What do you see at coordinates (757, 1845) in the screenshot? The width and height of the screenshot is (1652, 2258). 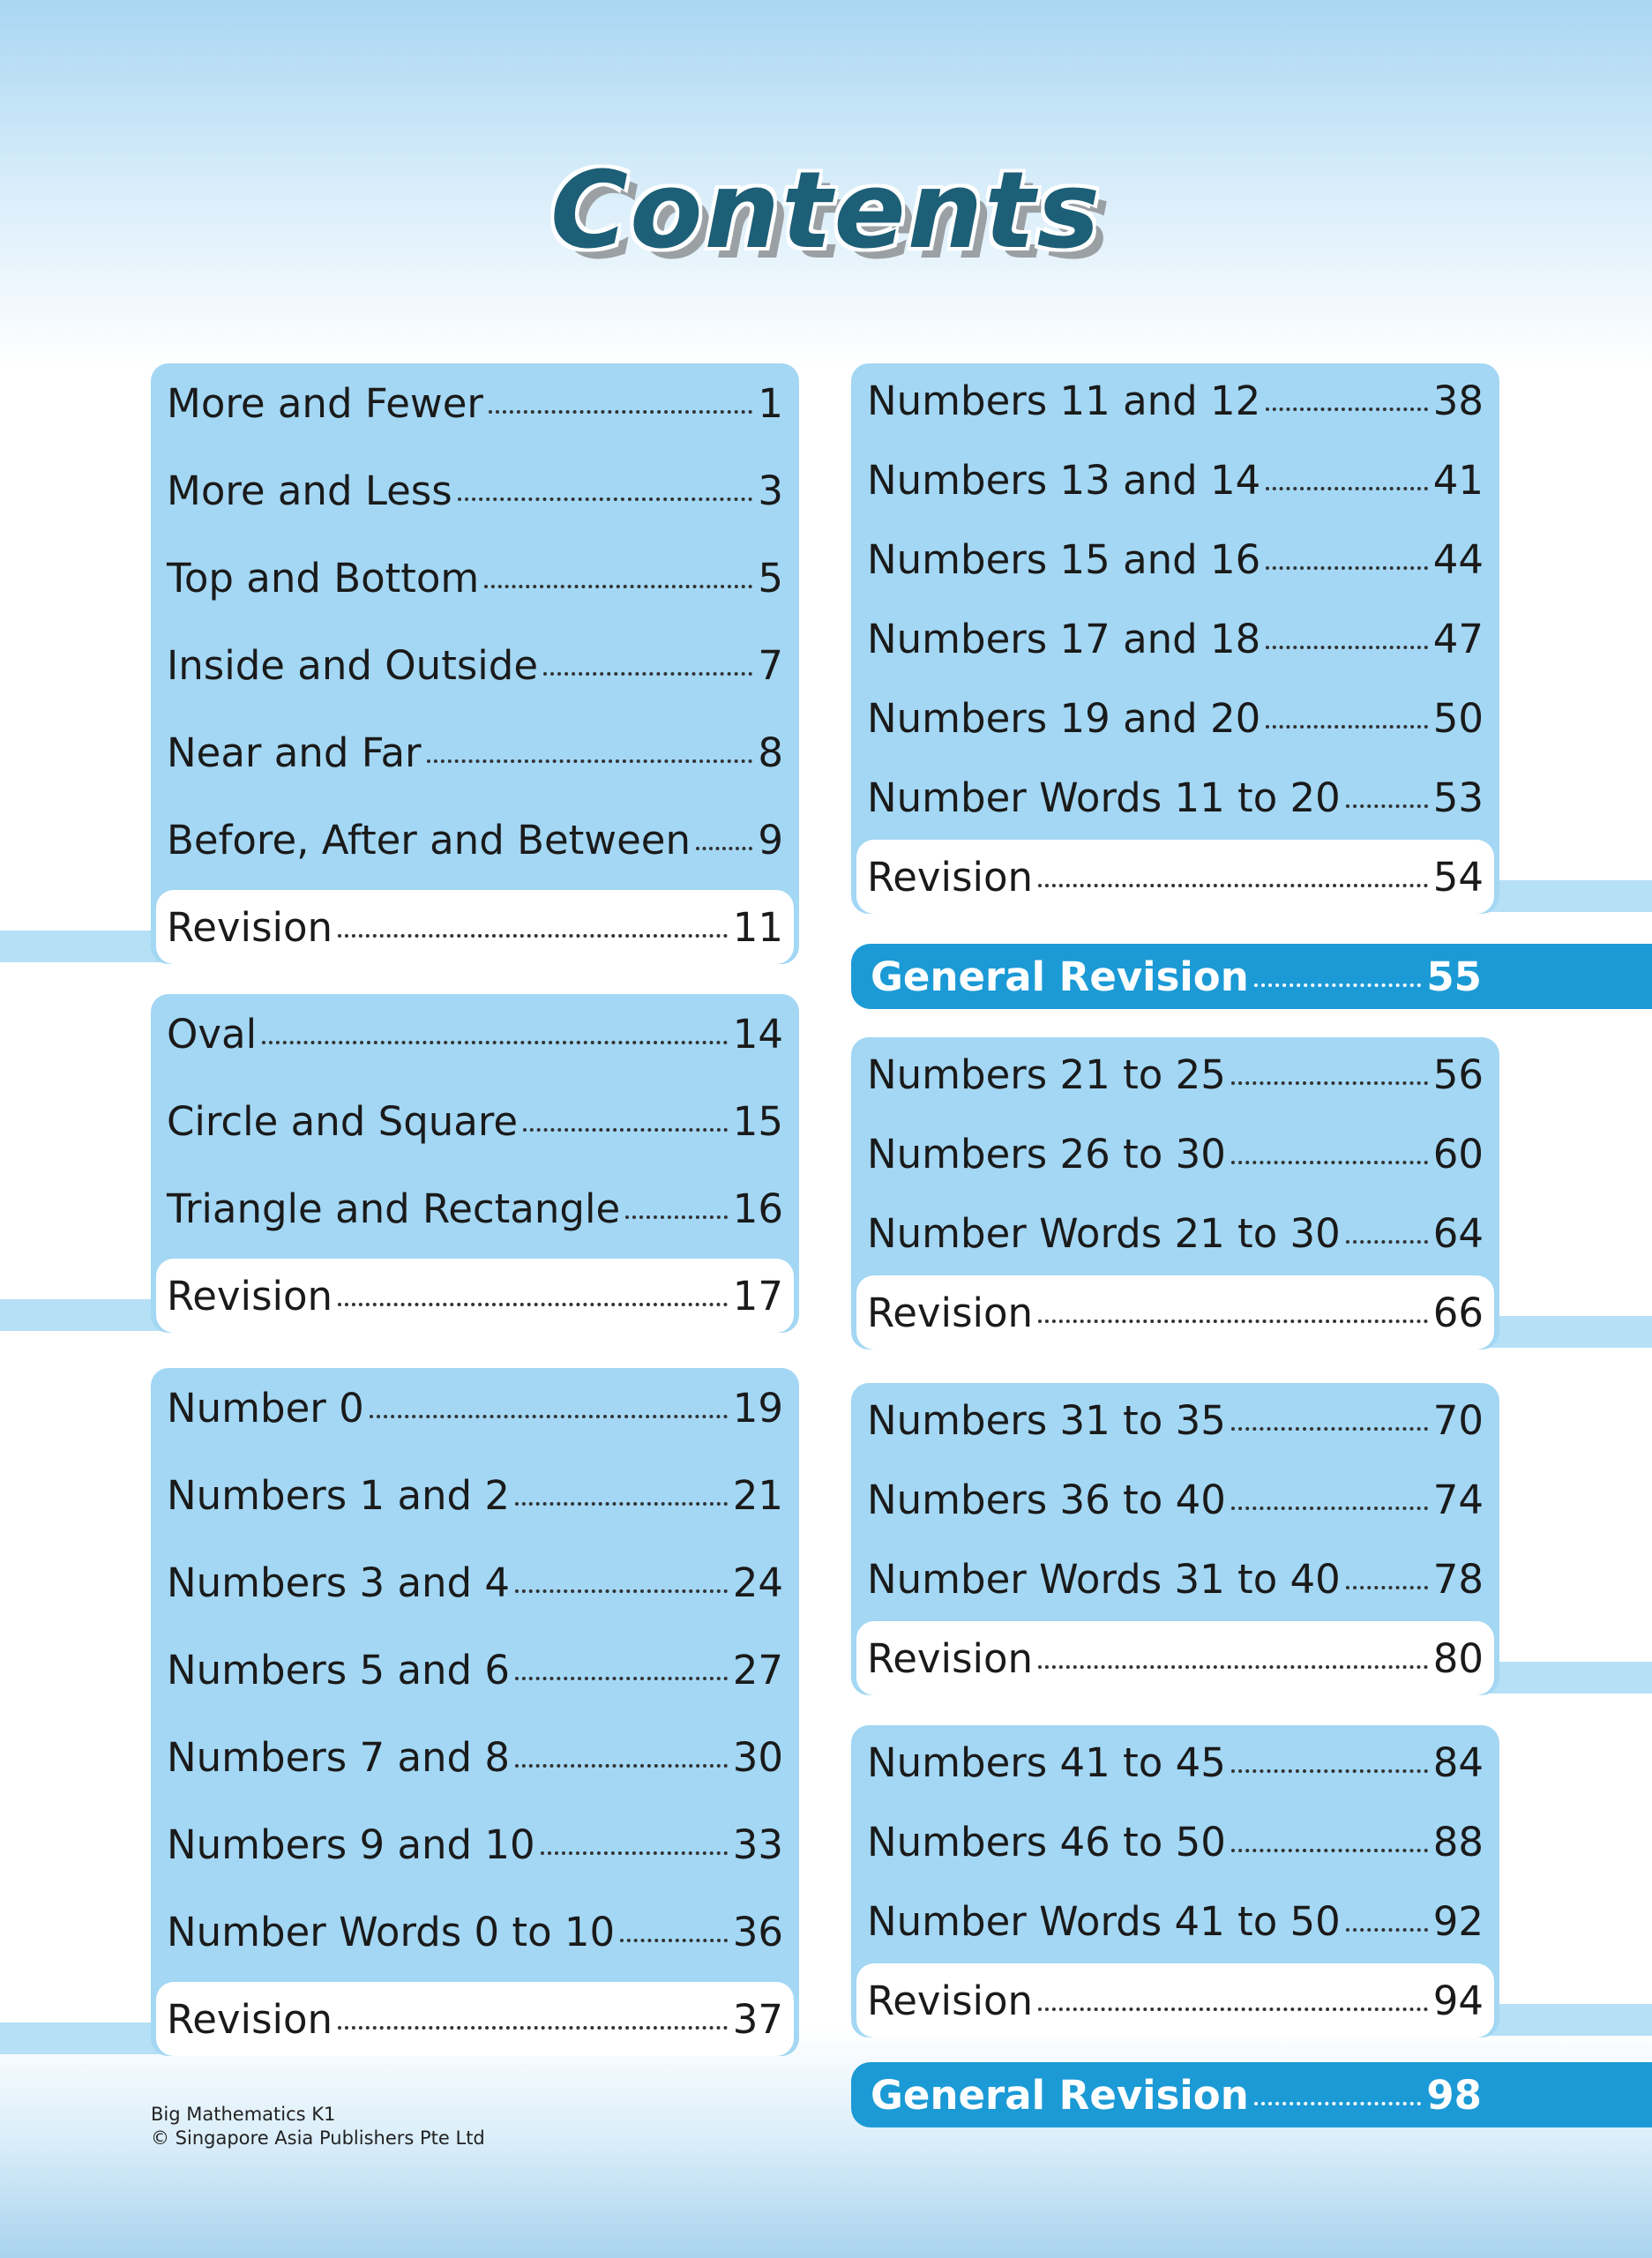 I see `toc-page: 33` at bounding box center [757, 1845].